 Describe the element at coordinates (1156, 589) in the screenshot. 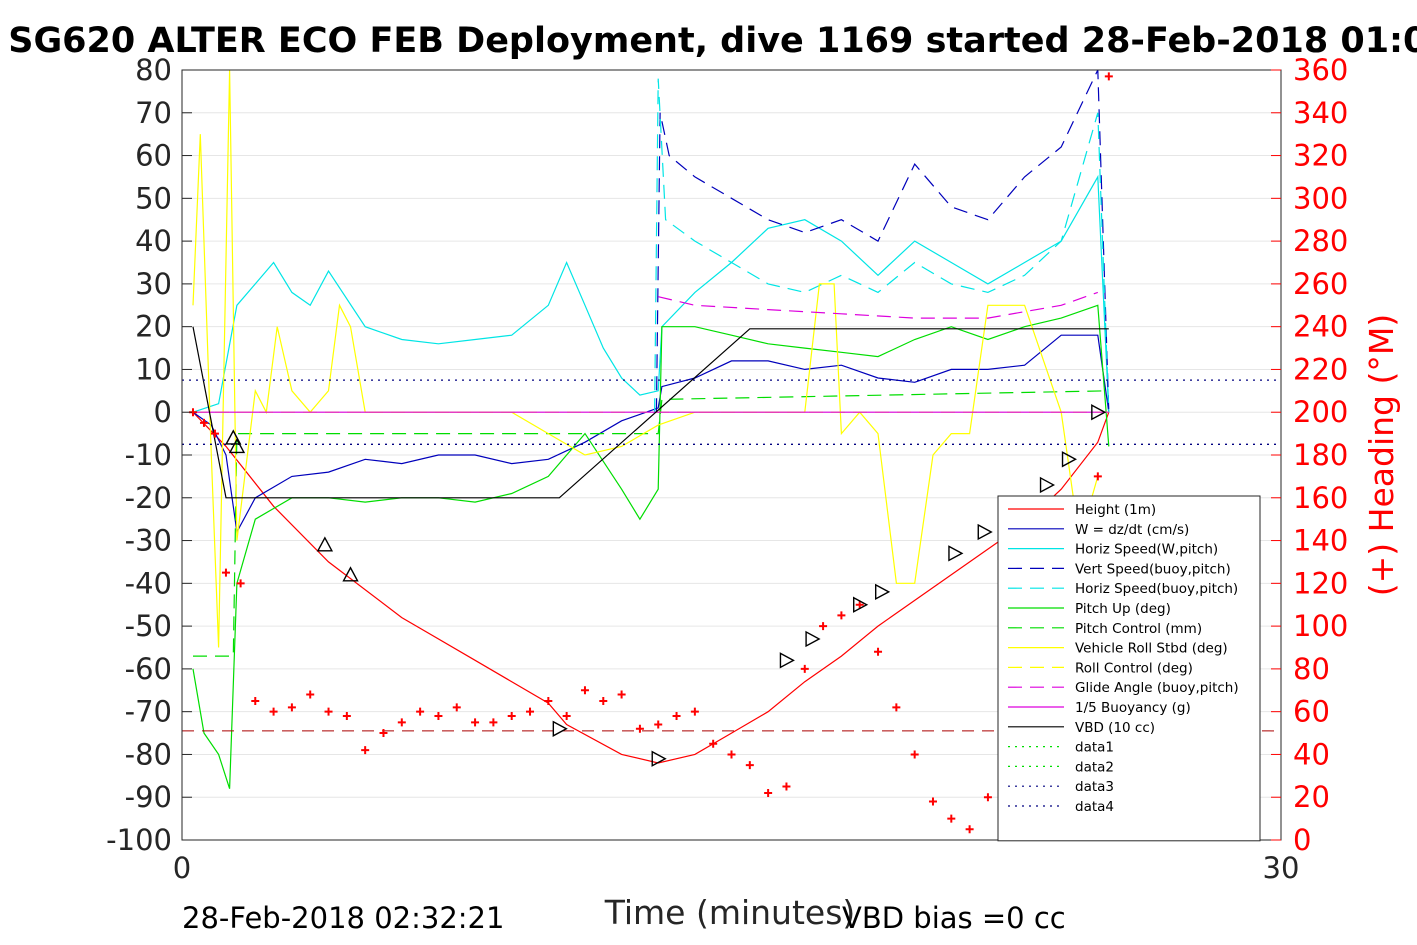

I see `legend-entry-label: Horiz Speed(buoy,pitch)` at that location.